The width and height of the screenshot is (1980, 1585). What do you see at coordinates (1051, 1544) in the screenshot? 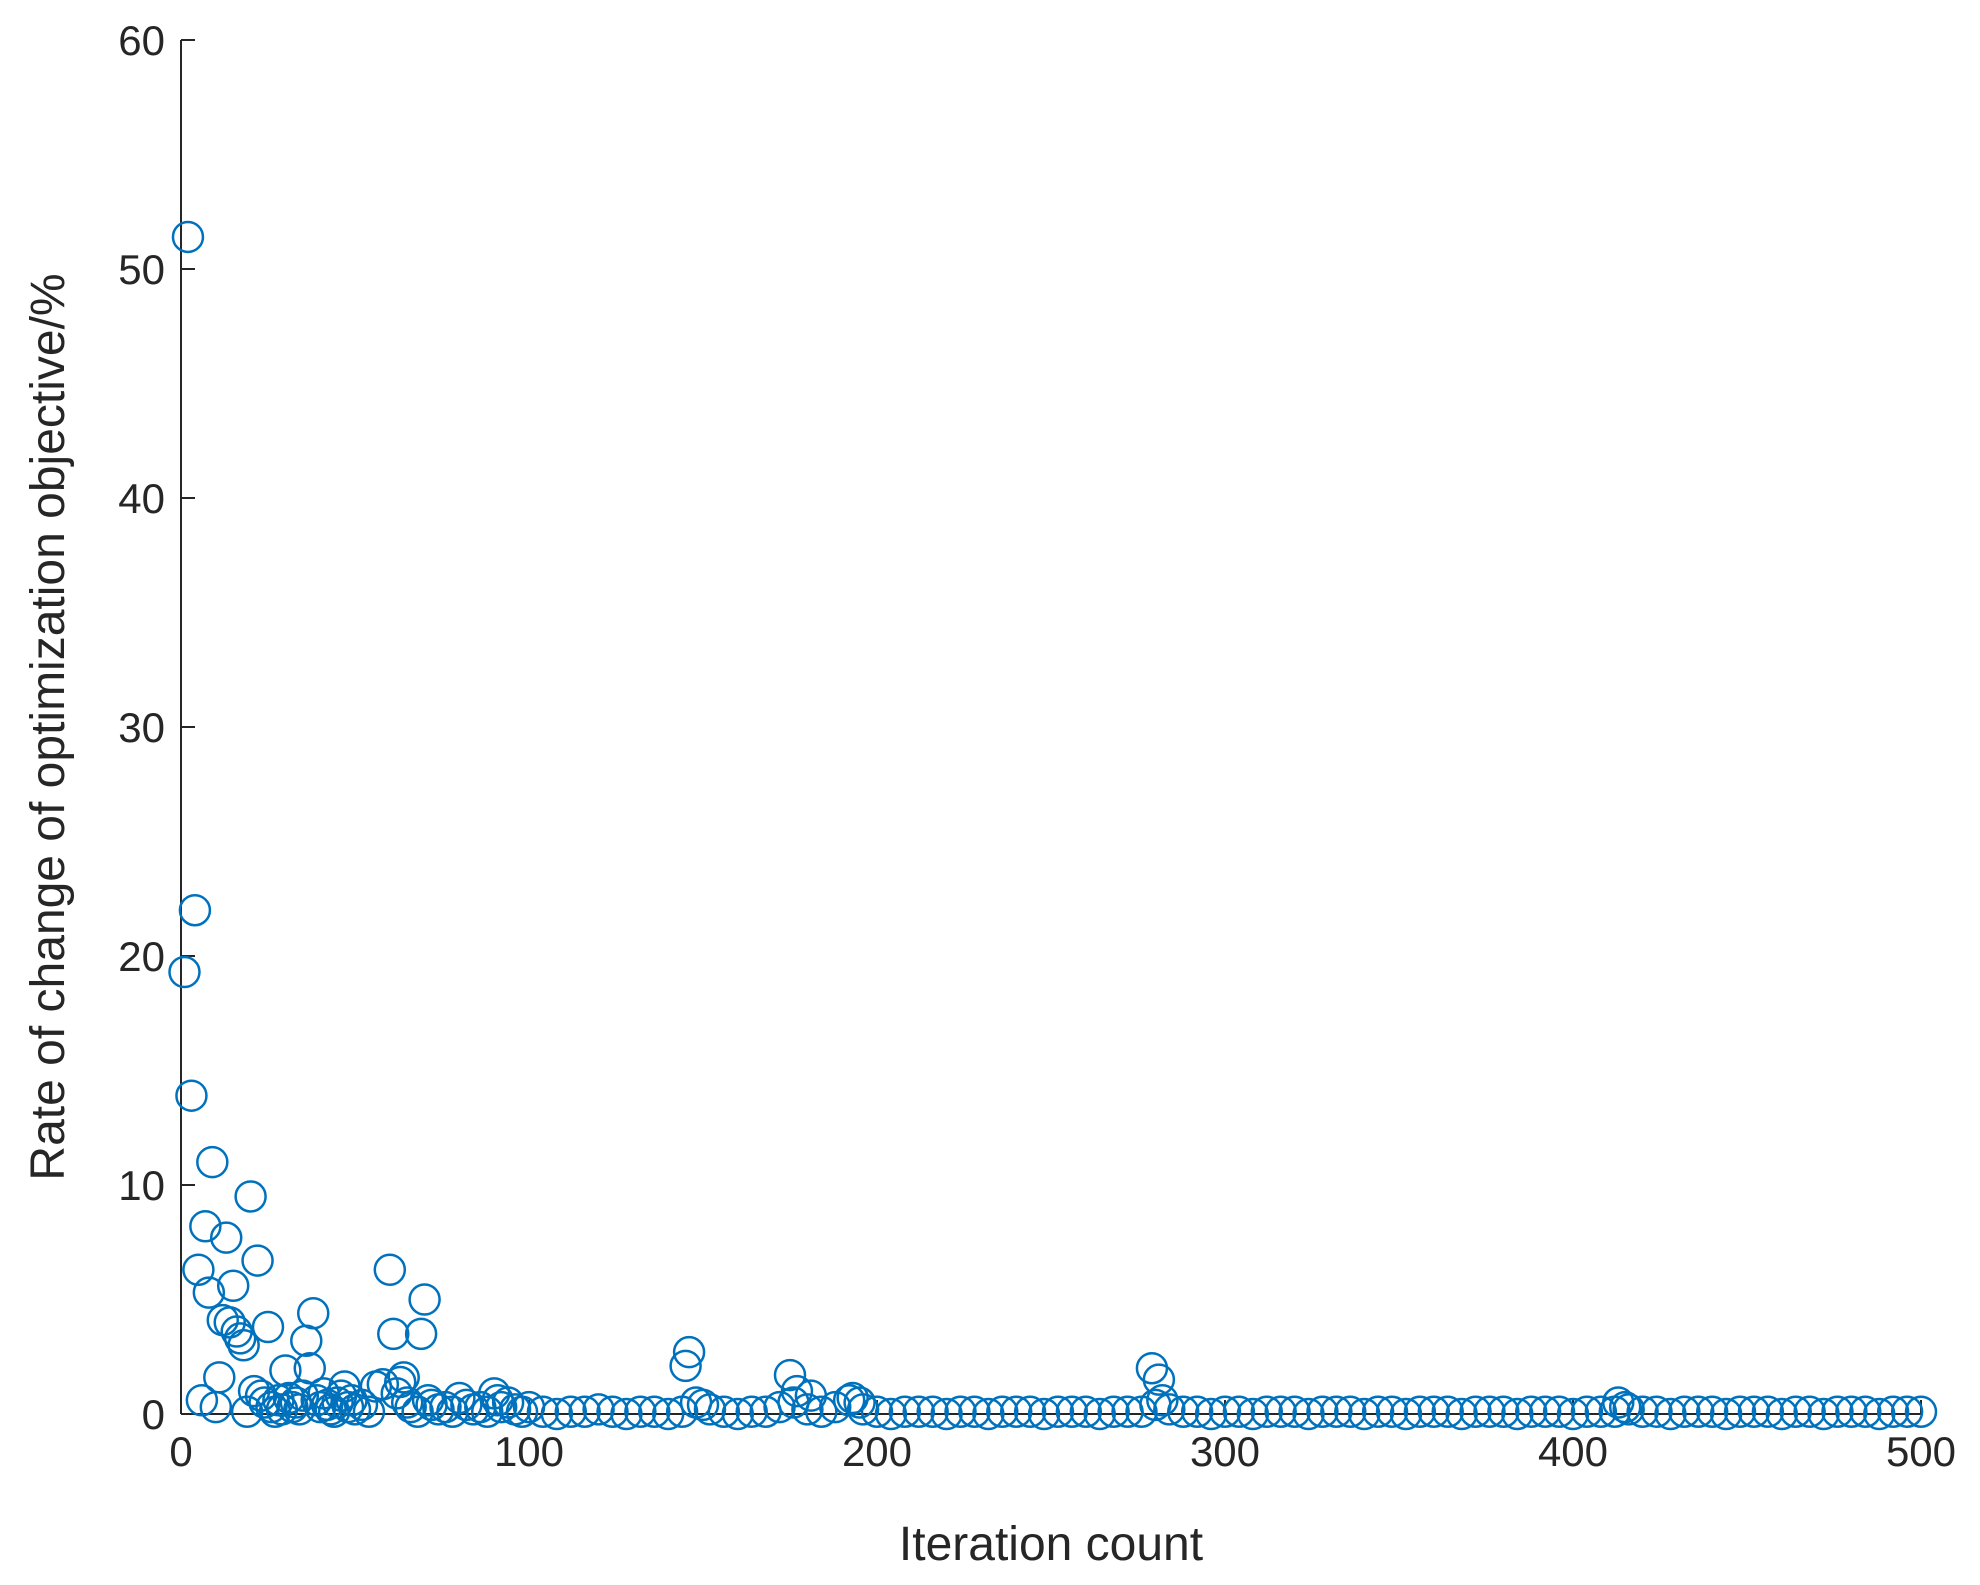
I see `x-axis-label: Iteration count` at bounding box center [1051, 1544].